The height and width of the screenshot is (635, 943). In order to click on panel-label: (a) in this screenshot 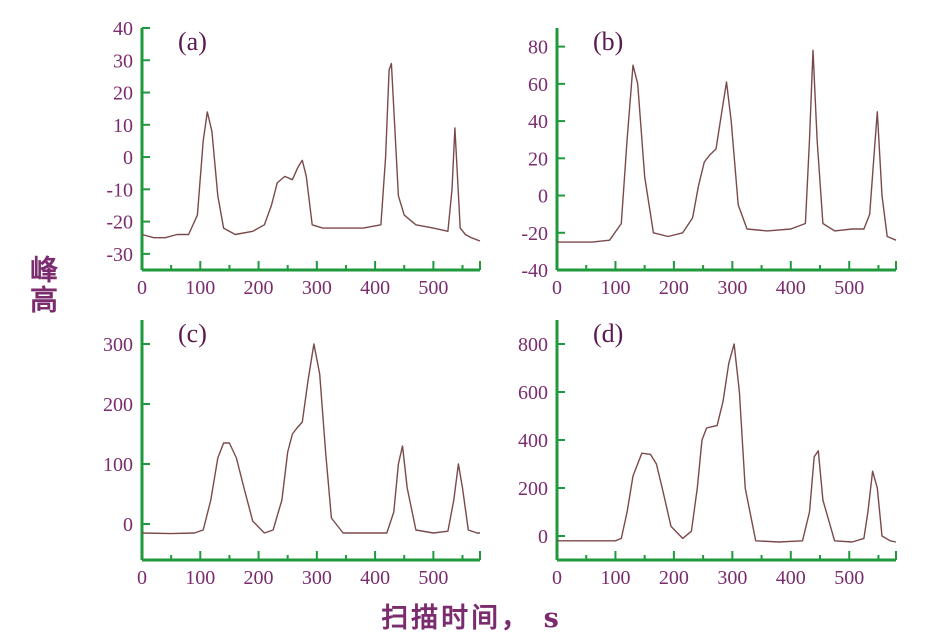, I will do `click(192, 41)`.